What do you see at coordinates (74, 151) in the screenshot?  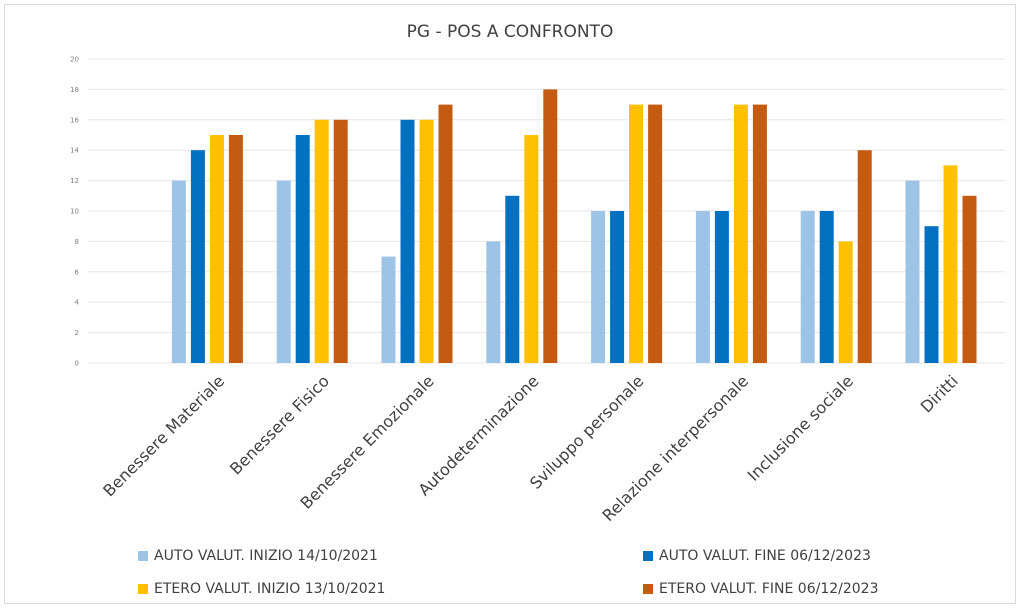 I see `y-tick-label: 14` at bounding box center [74, 151].